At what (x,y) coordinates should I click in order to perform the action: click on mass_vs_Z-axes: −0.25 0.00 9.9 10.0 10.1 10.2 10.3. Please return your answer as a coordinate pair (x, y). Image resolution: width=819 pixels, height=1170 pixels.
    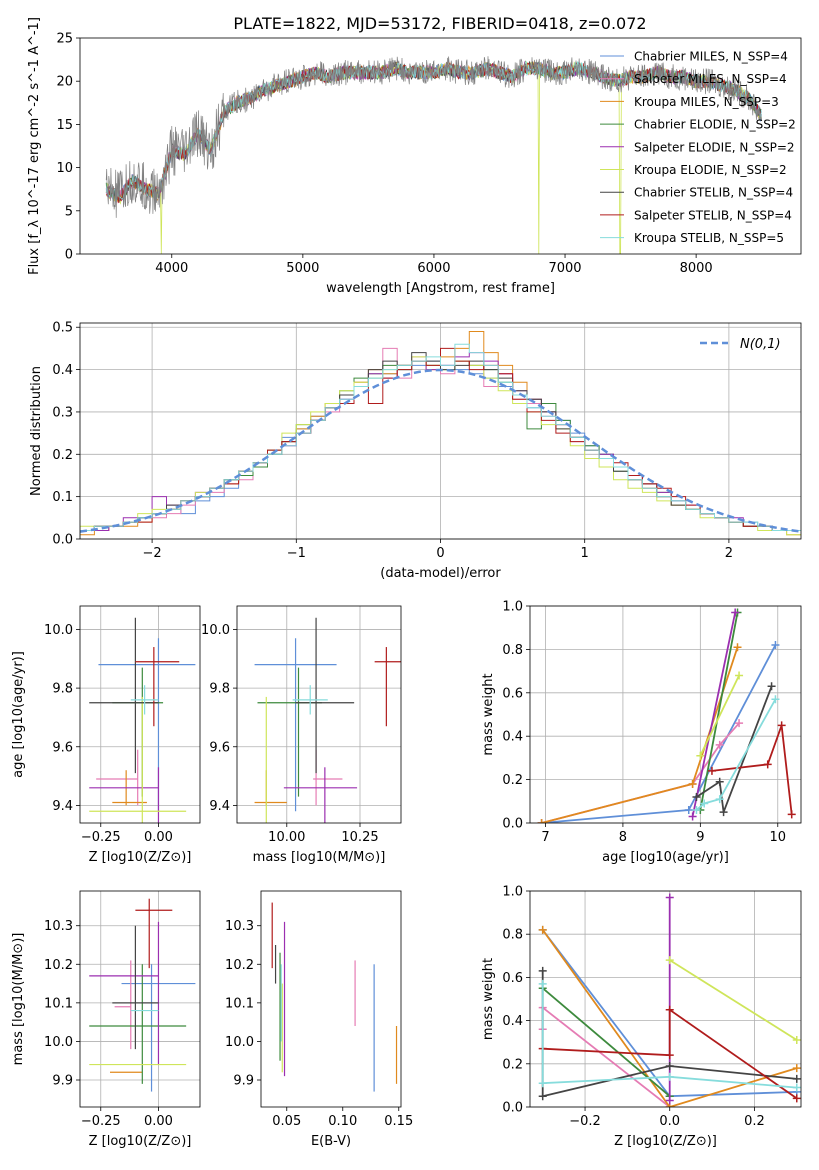
    Looking at the image, I should click on (122, 1010).